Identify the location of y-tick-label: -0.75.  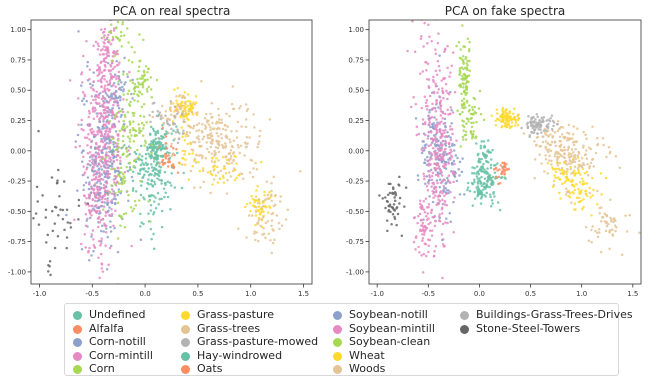
(355, 242).